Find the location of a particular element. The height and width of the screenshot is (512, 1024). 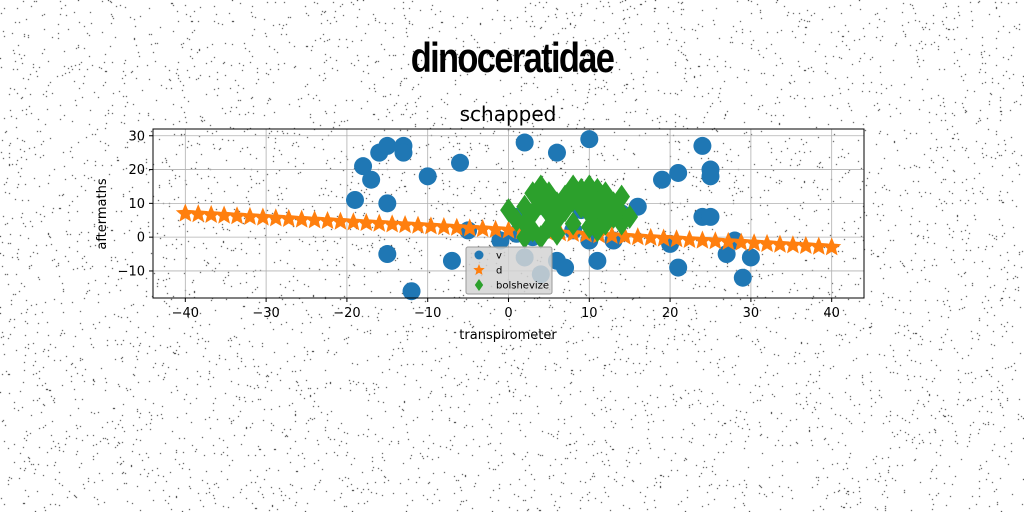

figure-title: dinoceratidae is located at coordinates (512, 57).